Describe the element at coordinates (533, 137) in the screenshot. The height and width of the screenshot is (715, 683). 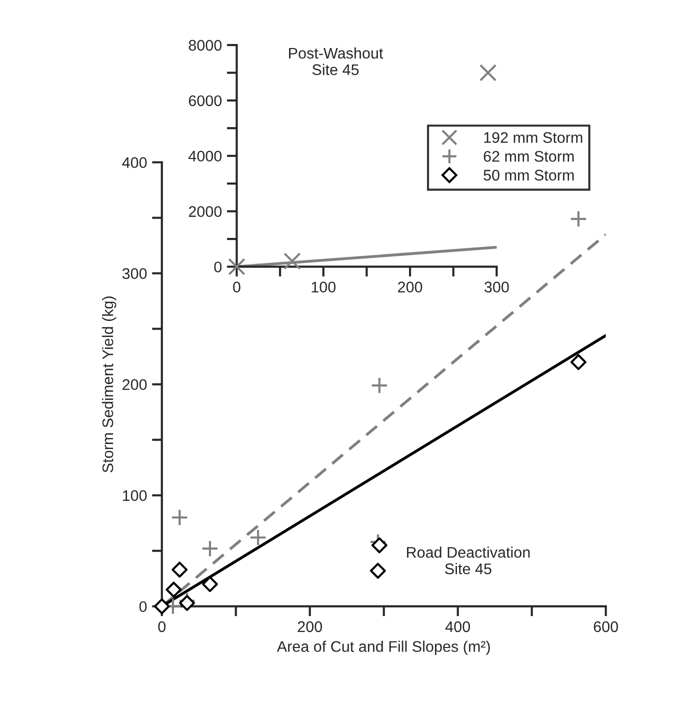
I see `text: 192 mm Storm` at that location.